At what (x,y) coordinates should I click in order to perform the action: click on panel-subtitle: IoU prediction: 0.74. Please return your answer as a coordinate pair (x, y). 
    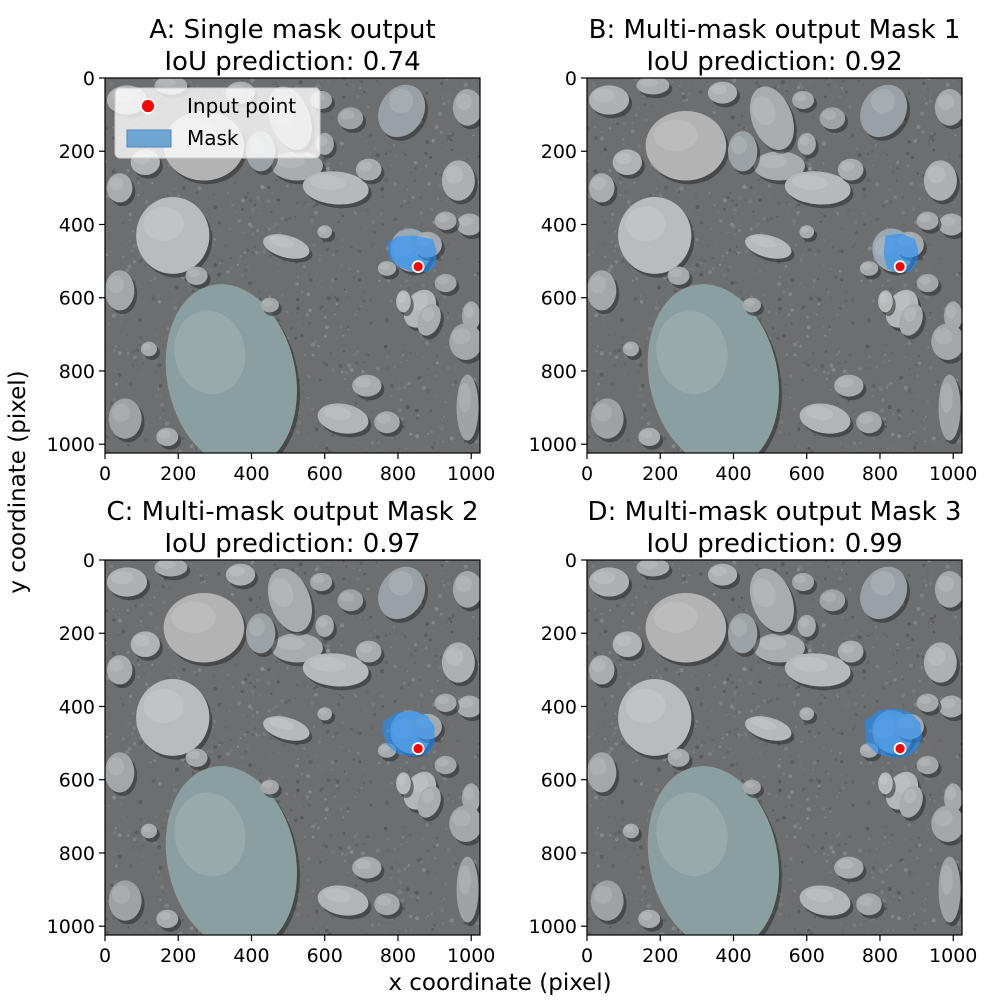
    Looking at the image, I should click on (292, 62).